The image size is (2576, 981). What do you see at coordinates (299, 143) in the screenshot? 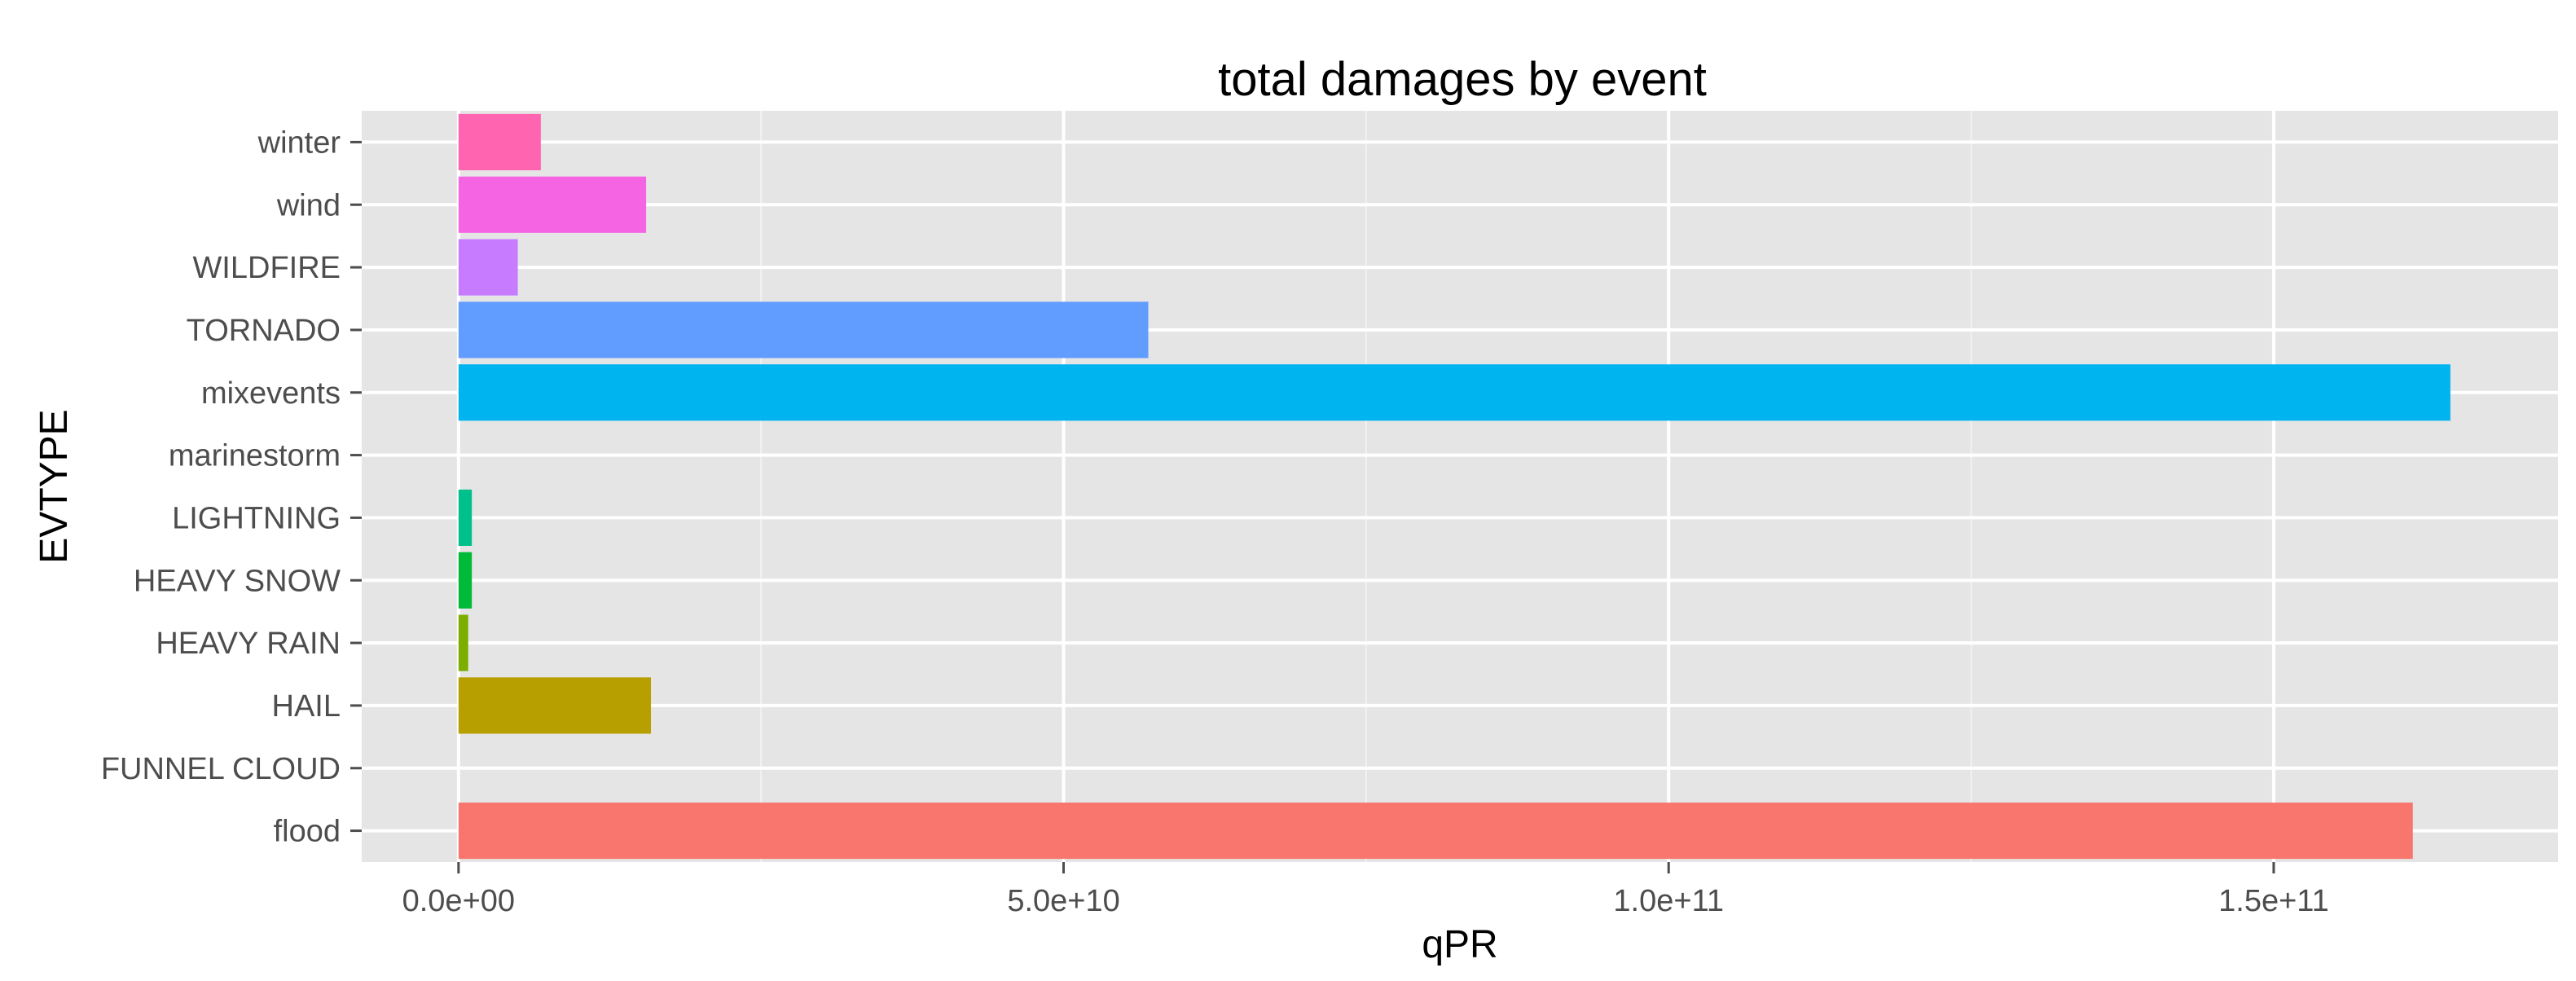
I see `y-tick-label: winter` at bounding box center [299, 143].